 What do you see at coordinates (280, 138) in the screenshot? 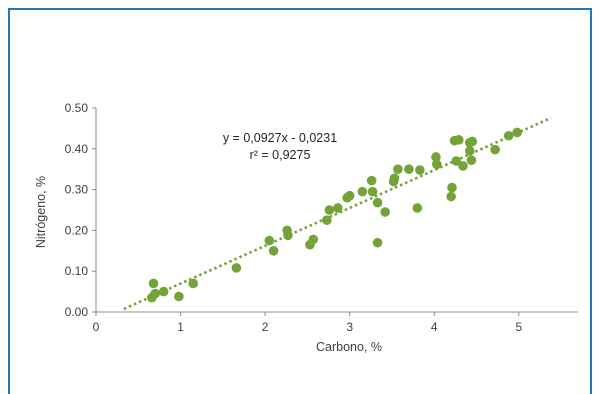
I see `trendline-equation: y = 0,0927x - 0,0231` at bounding box center [280, 138].